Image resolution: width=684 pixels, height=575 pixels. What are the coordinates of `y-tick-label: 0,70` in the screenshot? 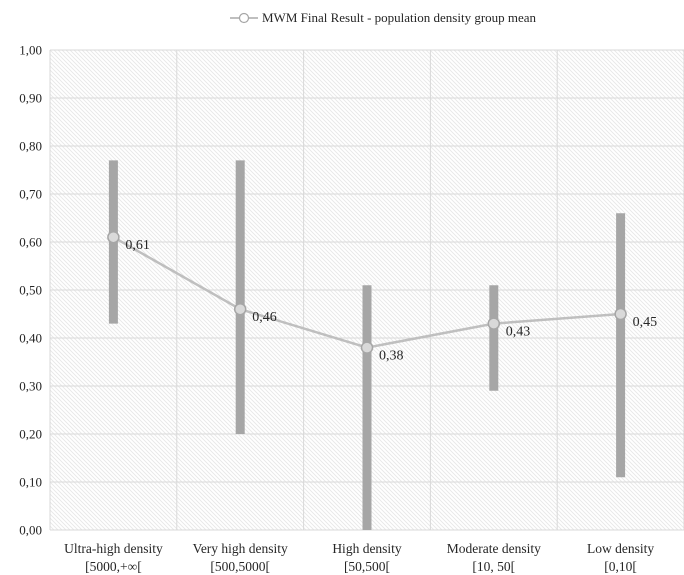 It's located at (30, 194).